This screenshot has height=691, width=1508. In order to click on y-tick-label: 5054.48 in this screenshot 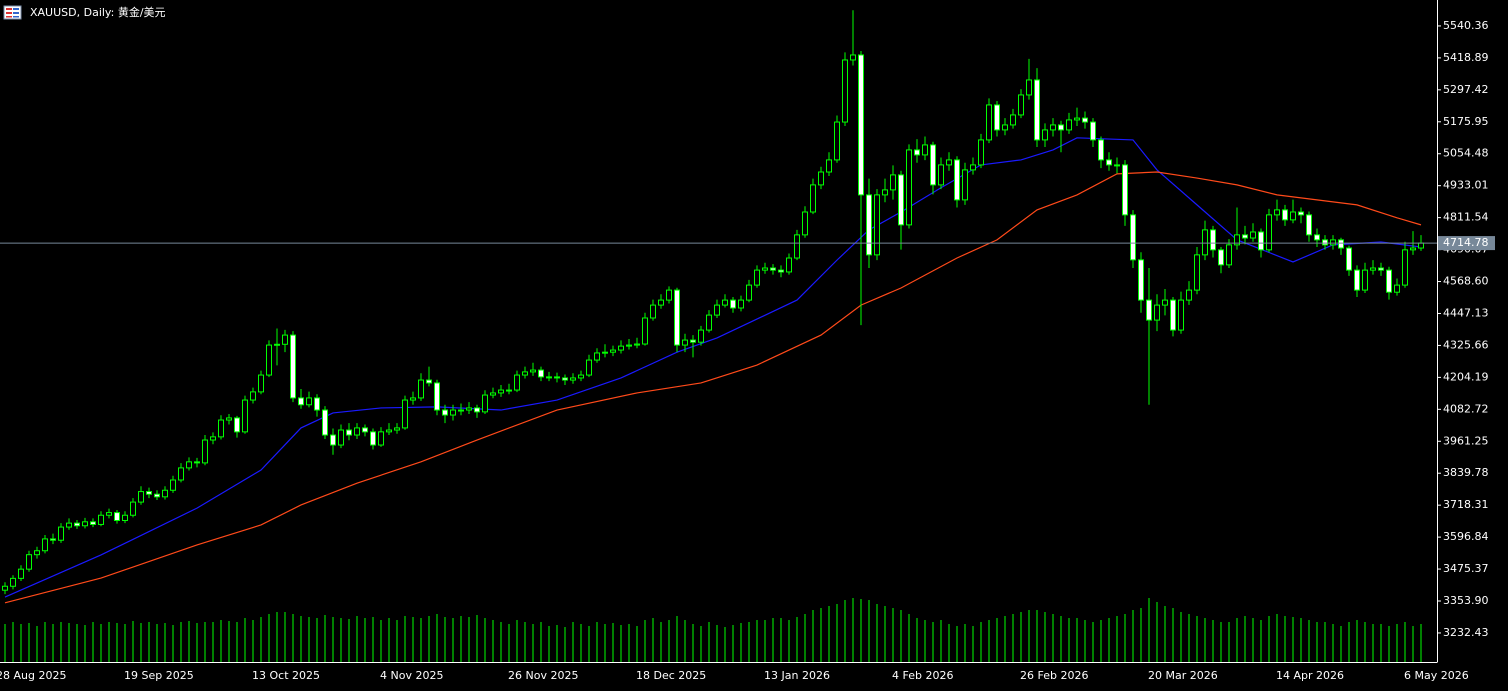, I will do `click(1466, 153)`.